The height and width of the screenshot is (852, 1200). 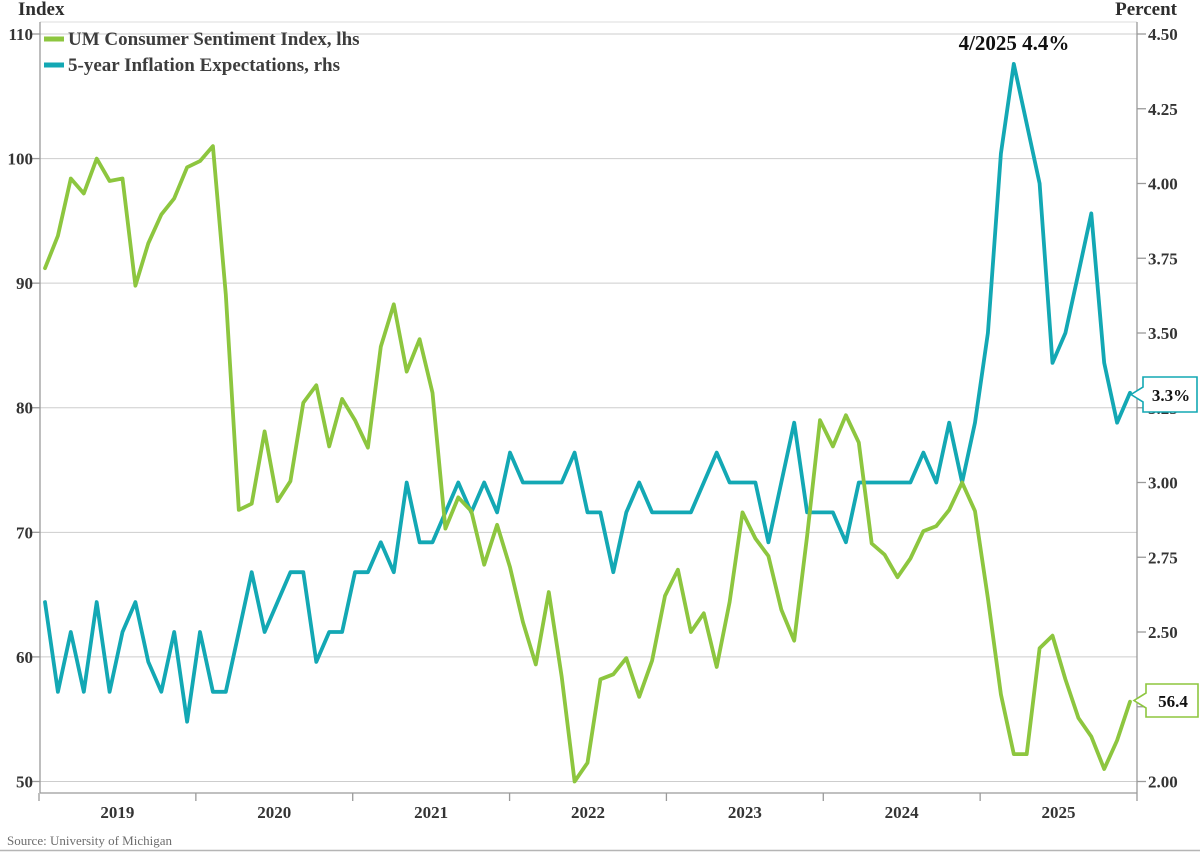 What do you see at coordinates (745, 812) in the screenshot?
I see `x-axis-year-label: 2023` at bounding box center [745, 812].